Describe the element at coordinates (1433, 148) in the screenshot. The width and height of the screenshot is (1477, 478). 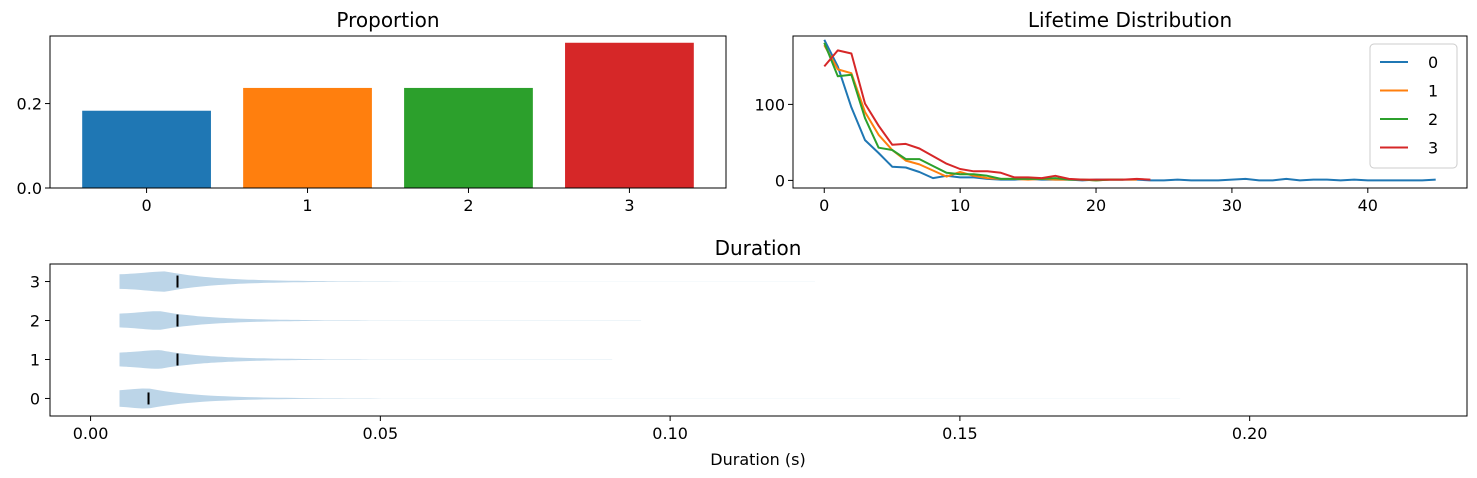
I see `legend-label-3: 3` at that location.